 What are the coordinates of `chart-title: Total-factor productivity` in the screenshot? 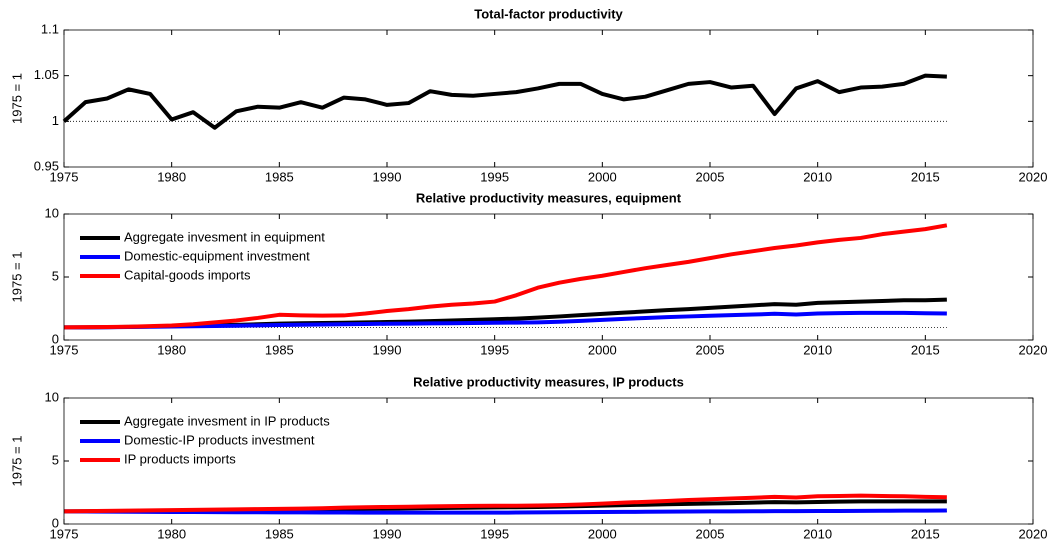 It's located at (548, 13).